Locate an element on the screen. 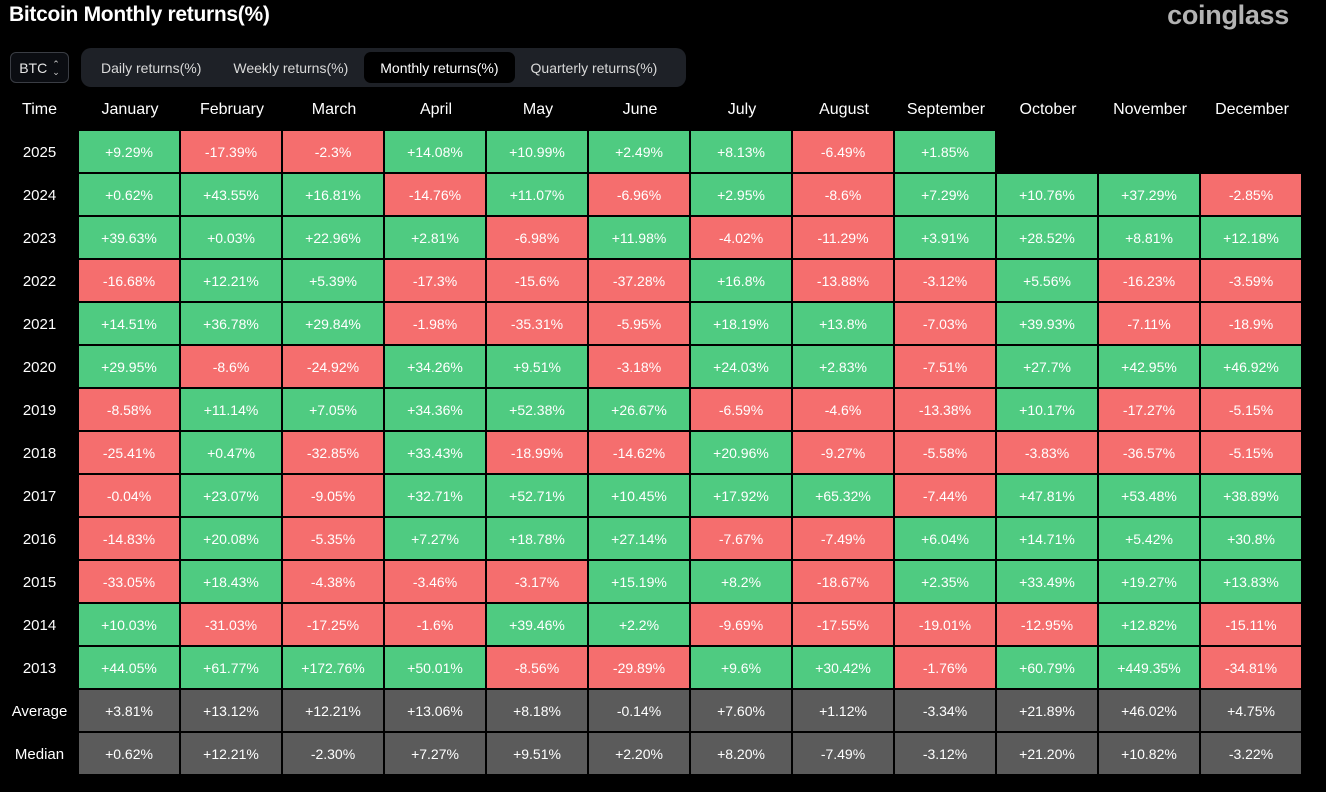 This screenshot has width=1326, height=792. column-header-may: May is located at coordinates (538, 109).